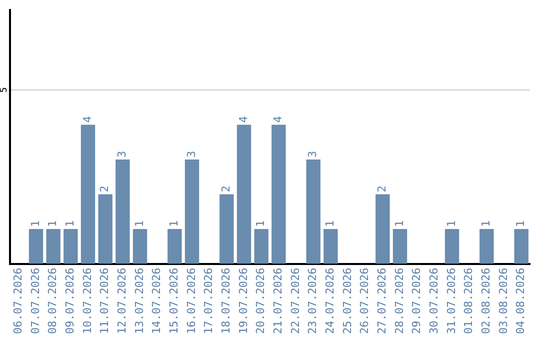 The image size is (540, 340). Describe the element at coordinates (330, 301) in the screenshot. I see `x-tick-label: 24.07.2026` at that location.